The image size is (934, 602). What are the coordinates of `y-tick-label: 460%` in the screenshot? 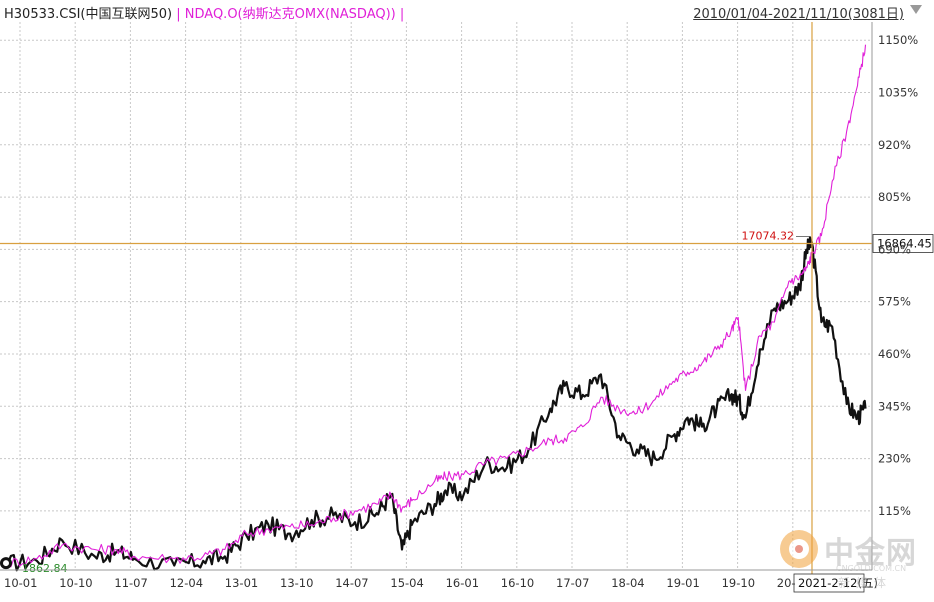 It's located at (894, 354).